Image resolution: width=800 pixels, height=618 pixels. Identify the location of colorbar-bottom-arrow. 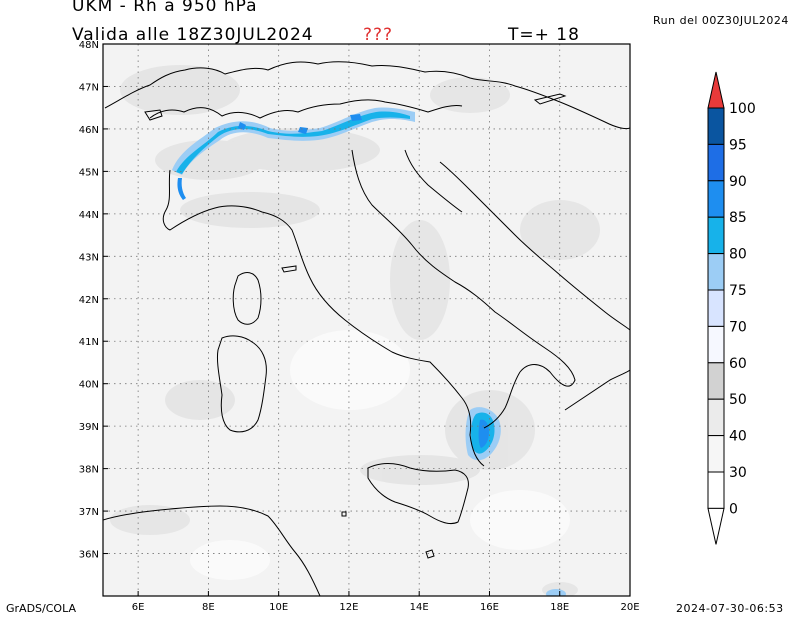
(716, 526).